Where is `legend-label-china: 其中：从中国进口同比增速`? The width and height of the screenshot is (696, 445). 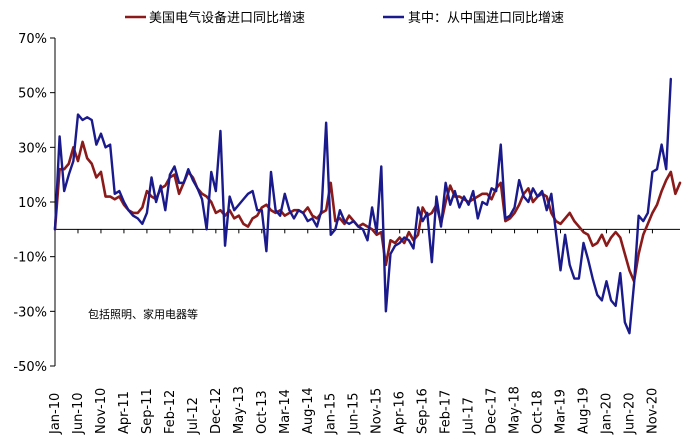 legend-label-china: 其中：从中国进口同比增速 is located at coordinates (486, 18).